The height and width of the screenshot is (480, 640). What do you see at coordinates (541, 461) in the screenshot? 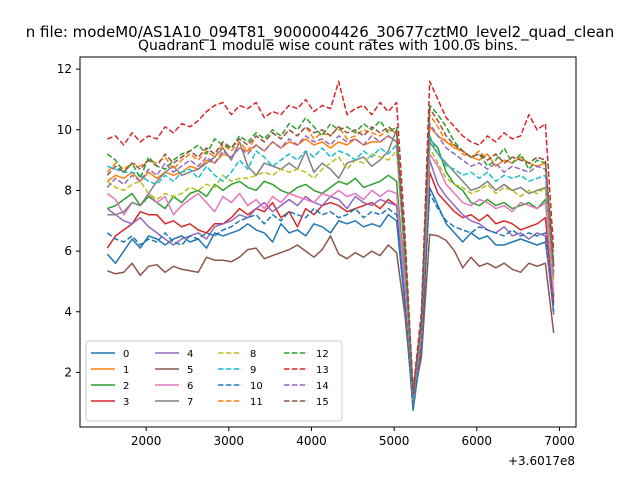
I see `x-offset-label: +3.6017e8` at bounding box center [541, 461].